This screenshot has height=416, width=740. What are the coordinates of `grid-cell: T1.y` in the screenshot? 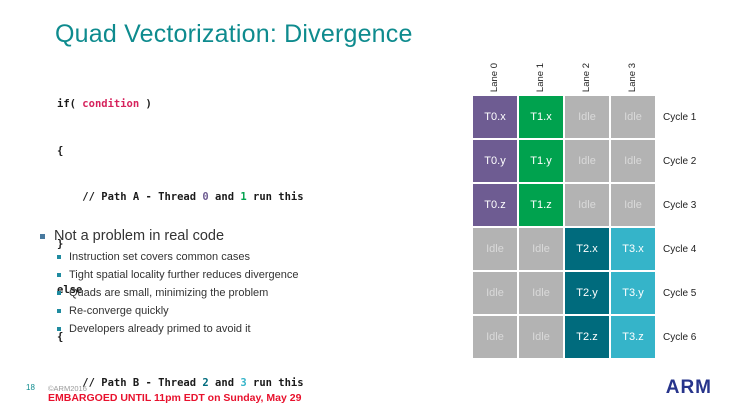 It's located at (541, 161).